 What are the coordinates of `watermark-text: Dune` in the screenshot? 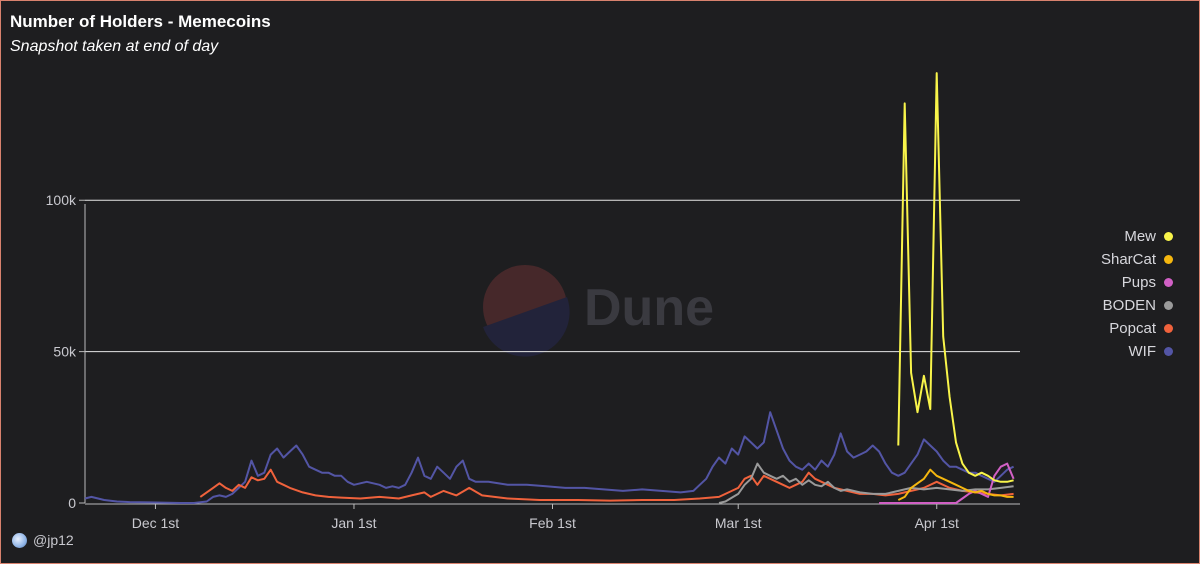 It's located at (649, 308).